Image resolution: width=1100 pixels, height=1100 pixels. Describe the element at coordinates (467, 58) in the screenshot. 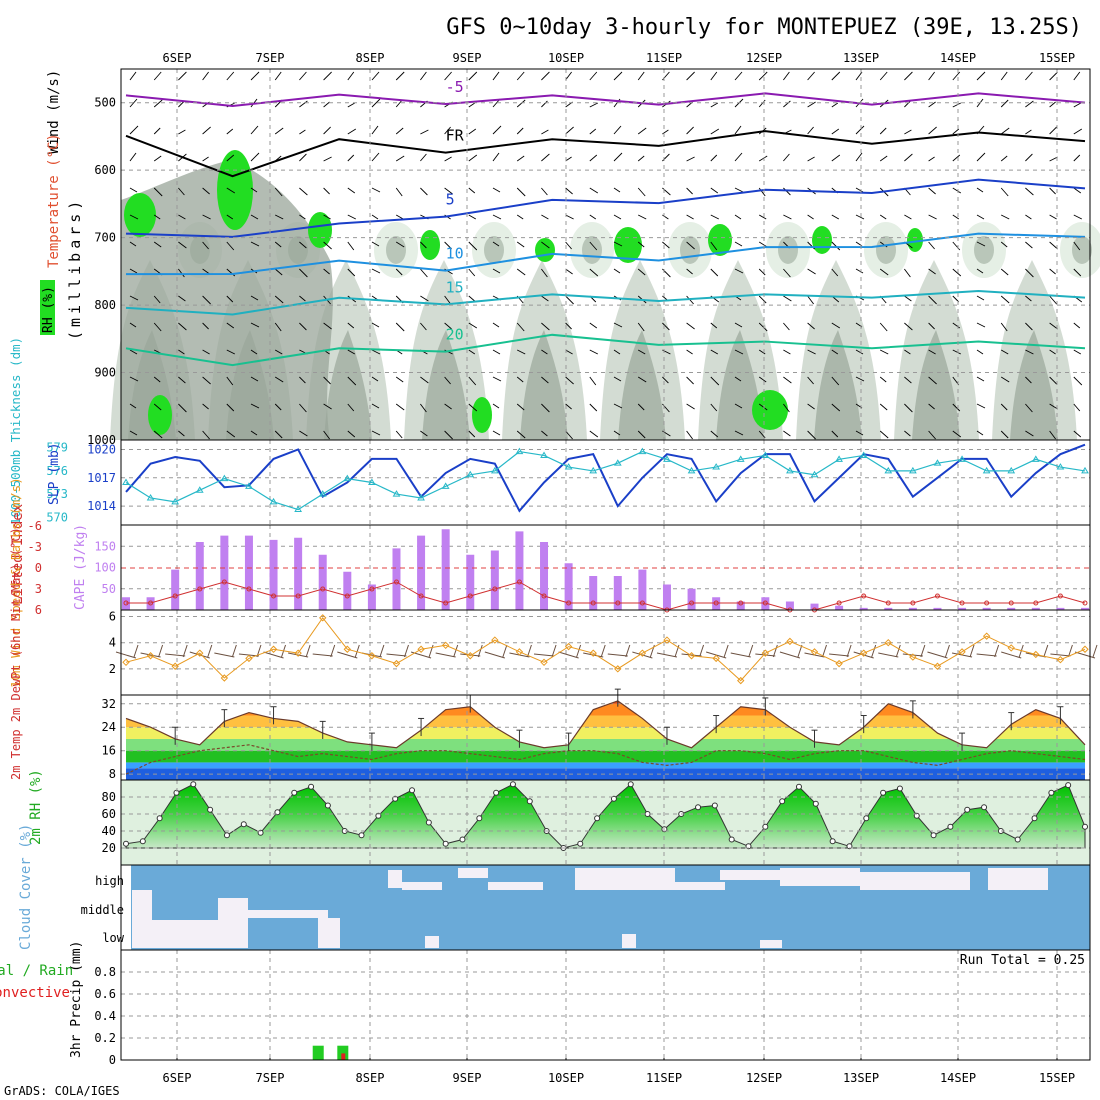

I see `top-day-label: 9SEP` at that location.